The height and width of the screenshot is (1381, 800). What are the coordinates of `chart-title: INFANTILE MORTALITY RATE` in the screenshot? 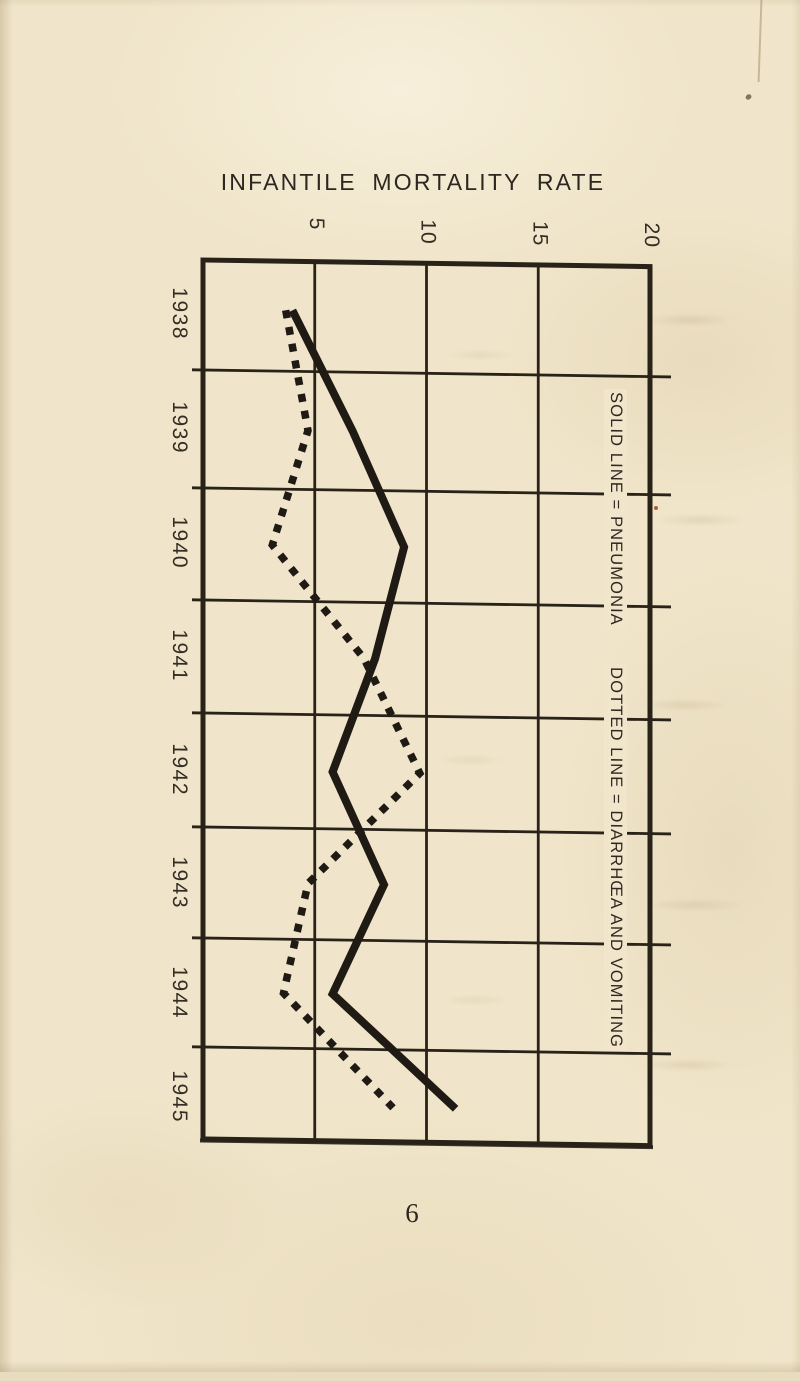 It's located at (413, 182).